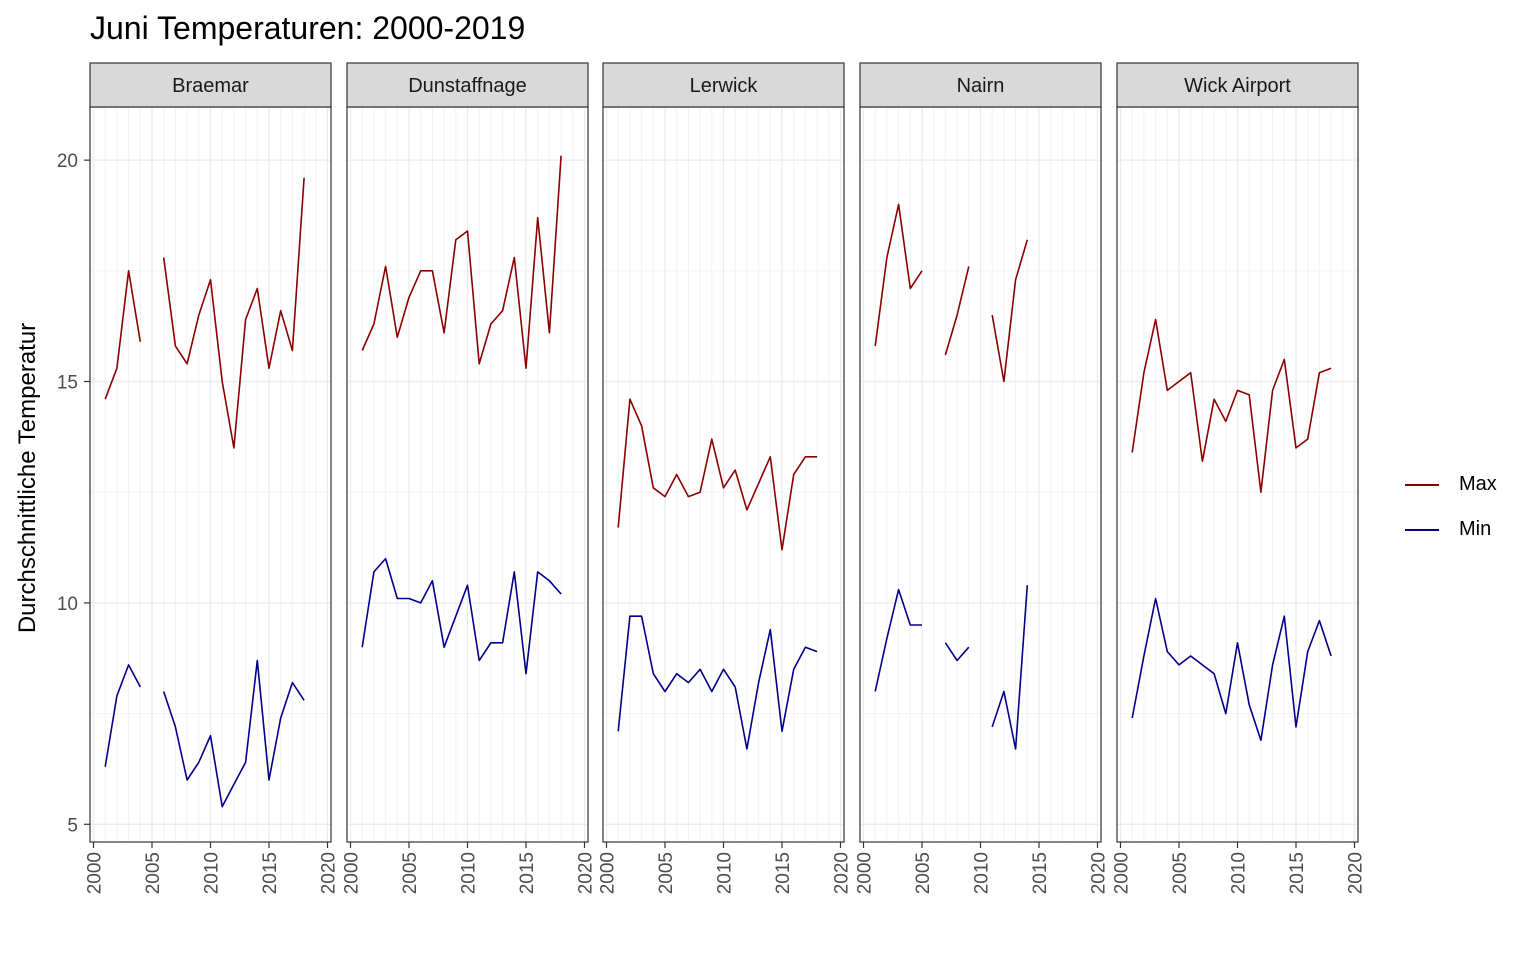  Describe the element at coordinates (717, 474) in the screenshot. I see `series-line-max-lerwick` at that location.